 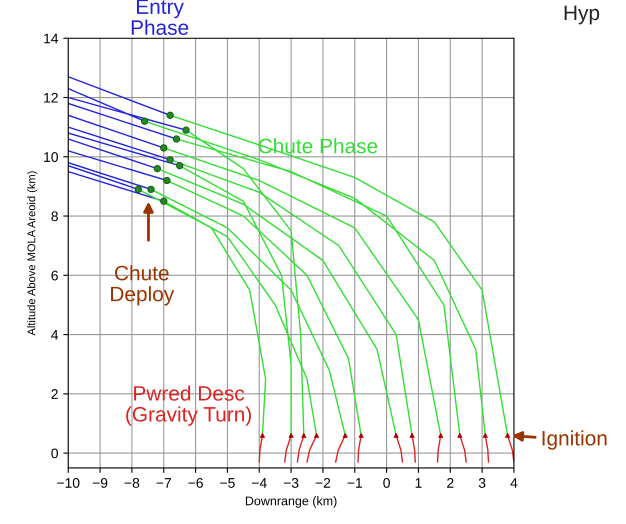 I want to click on y-tick-label: 4, so click(x=54, y=335).